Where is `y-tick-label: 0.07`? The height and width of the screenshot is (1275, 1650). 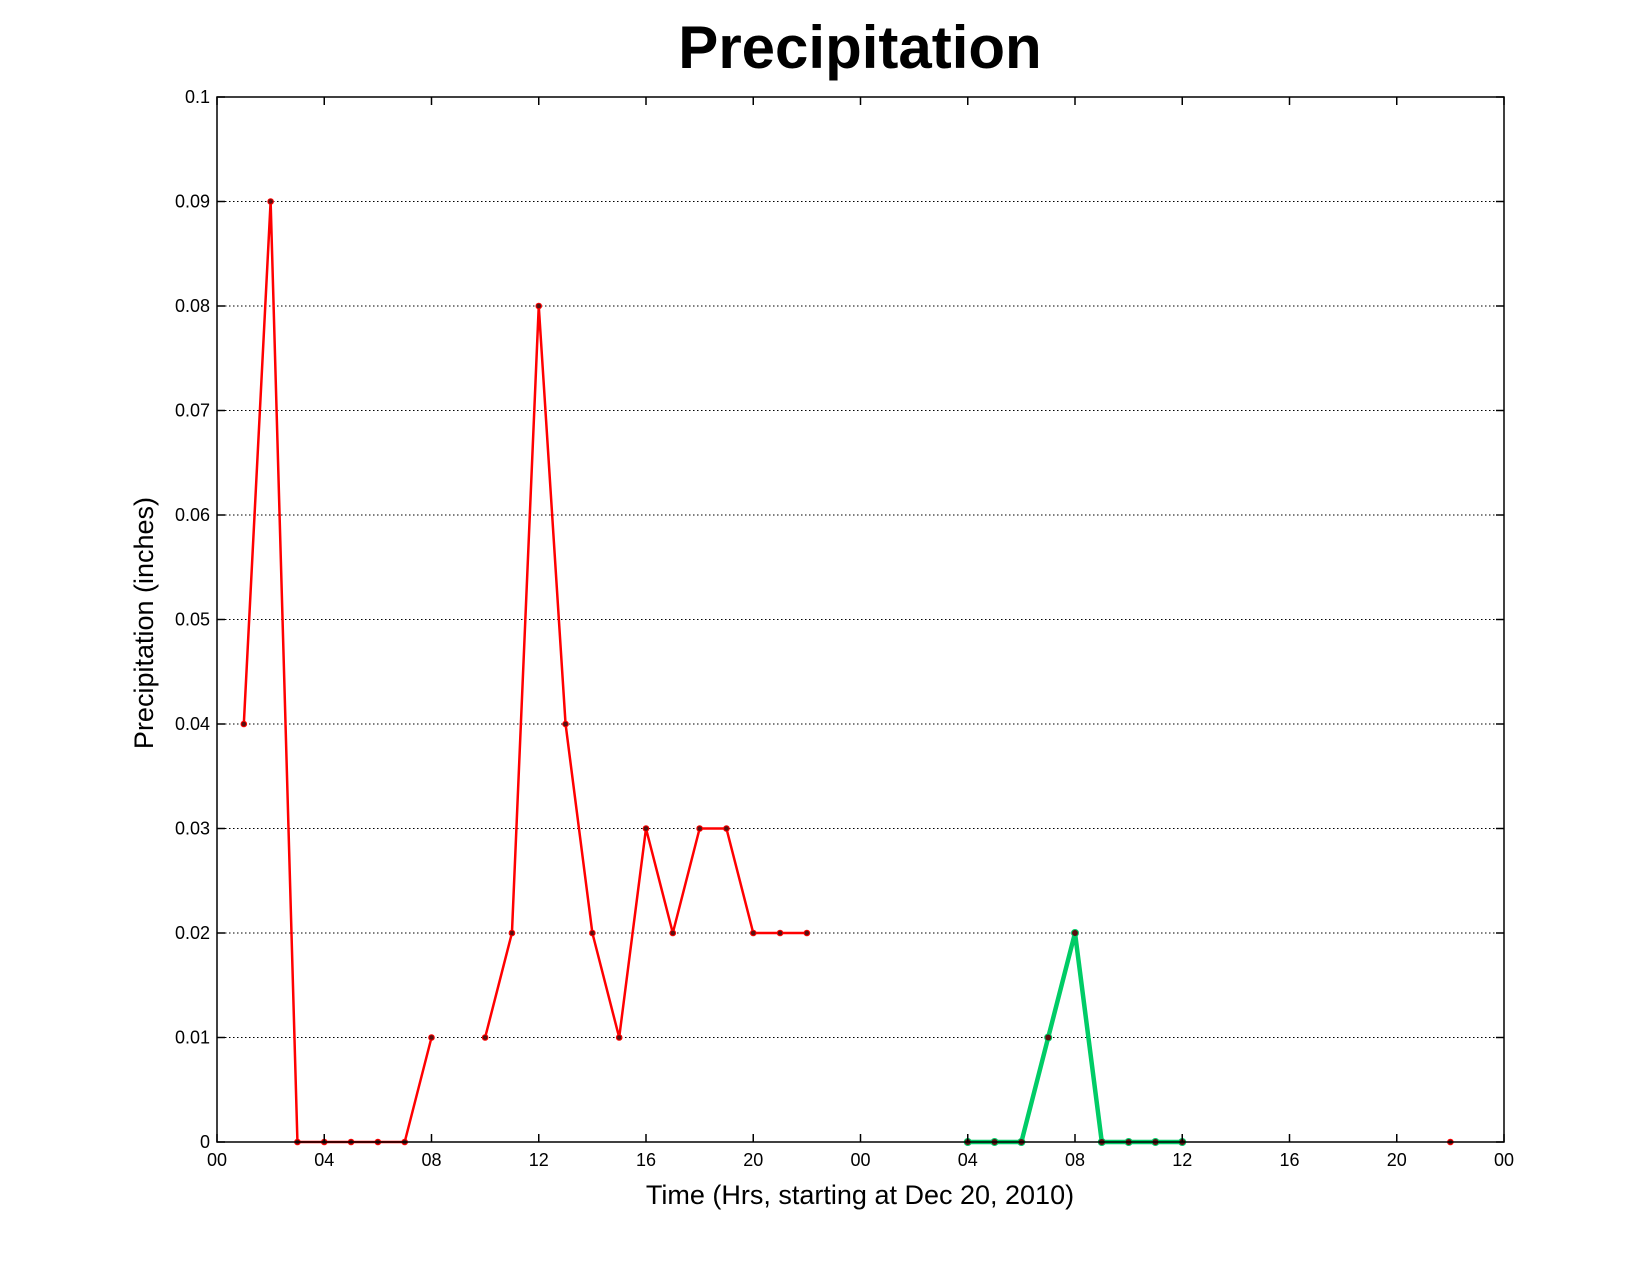 y-tick-label: 0.07 is located at coordinates (192, 411).